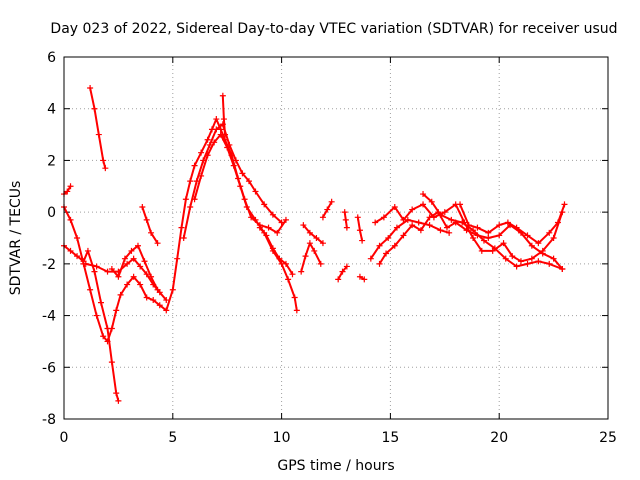  Describe the element at coordinates (51, 110) in the screenshot. I see `y-tick-label: 4` at that location.